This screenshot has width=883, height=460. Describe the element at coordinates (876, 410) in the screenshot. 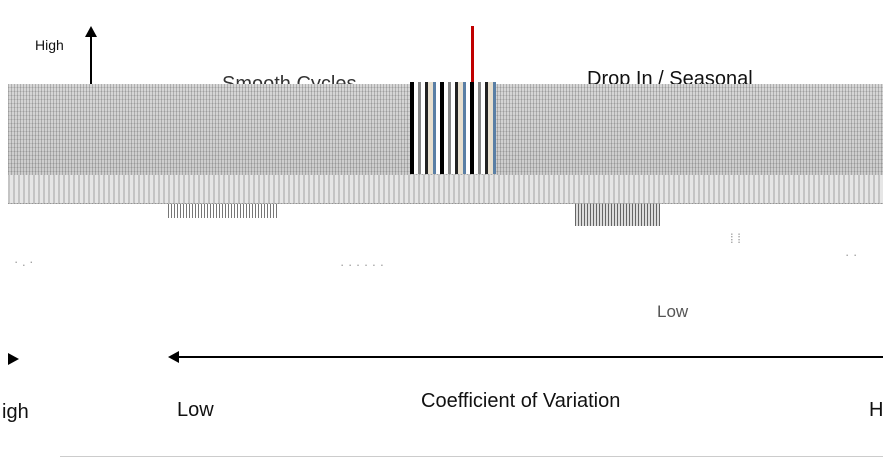

I see `right-edge-high-label: H` at that location.